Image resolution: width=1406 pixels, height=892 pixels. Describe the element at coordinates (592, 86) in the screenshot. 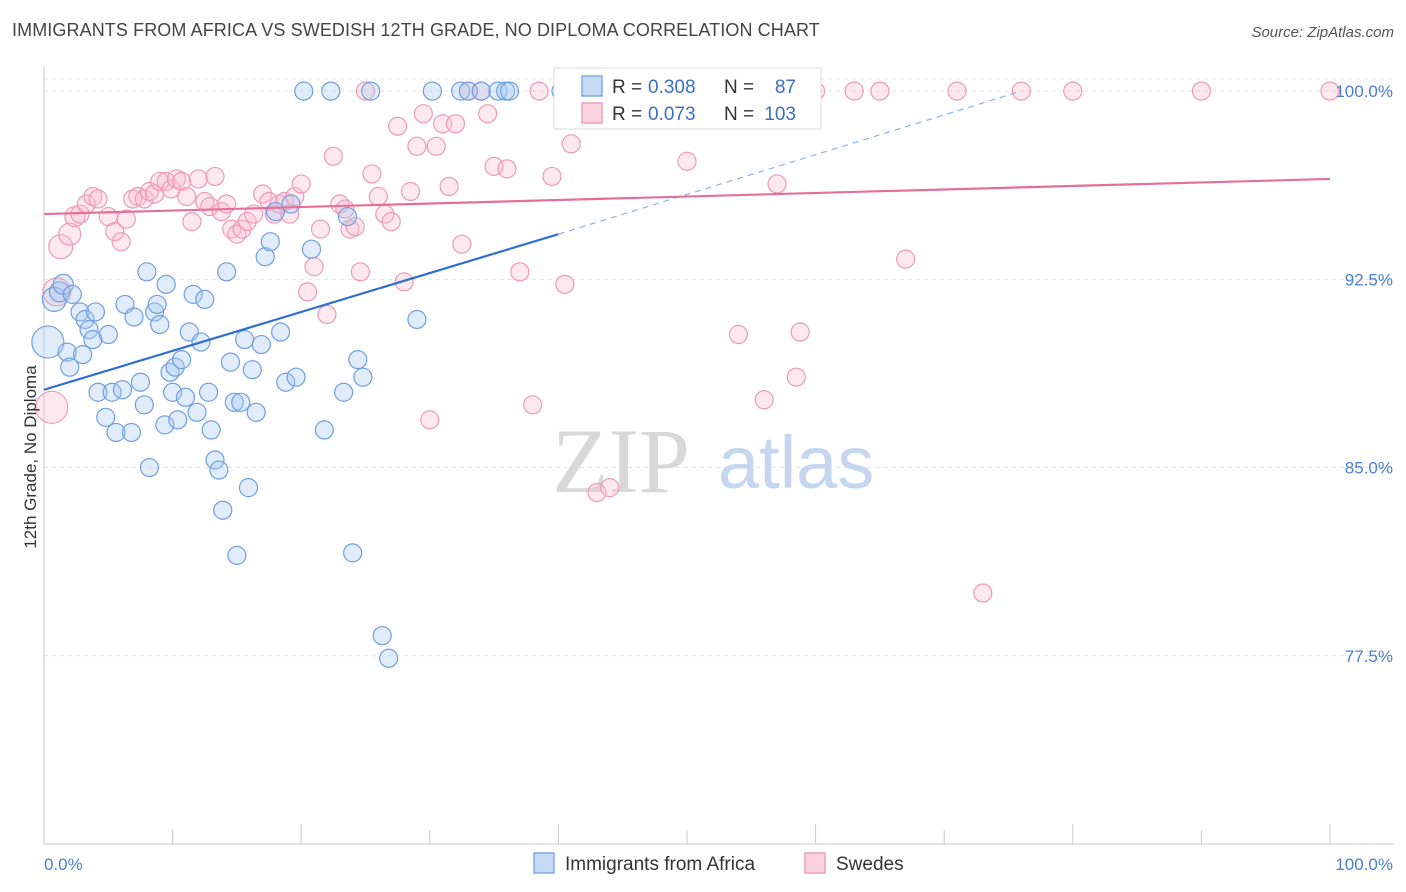

I see `legend-swatch-africa` at that location.